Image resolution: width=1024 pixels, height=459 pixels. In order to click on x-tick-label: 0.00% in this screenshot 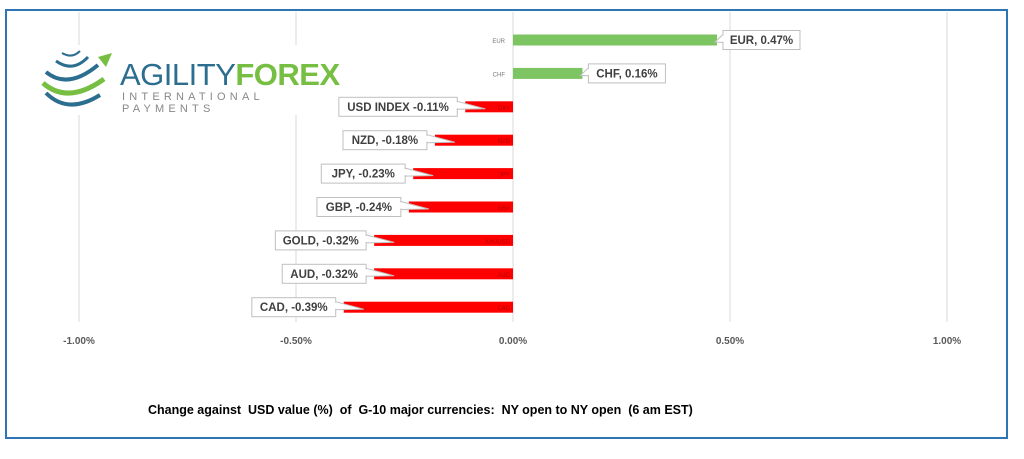, I will do `click(513, 341)`.